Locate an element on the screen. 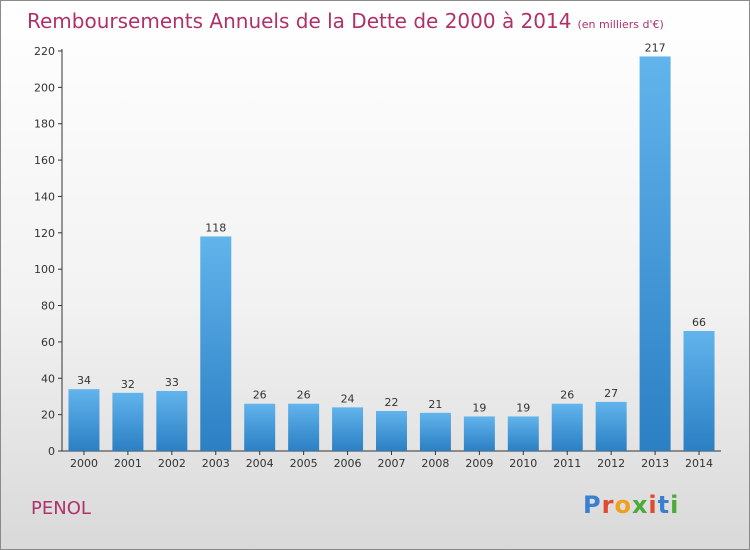 The image size is (750, 550). chart-subtitle: (en milliers d'€) is located at coordinates (620, 24).